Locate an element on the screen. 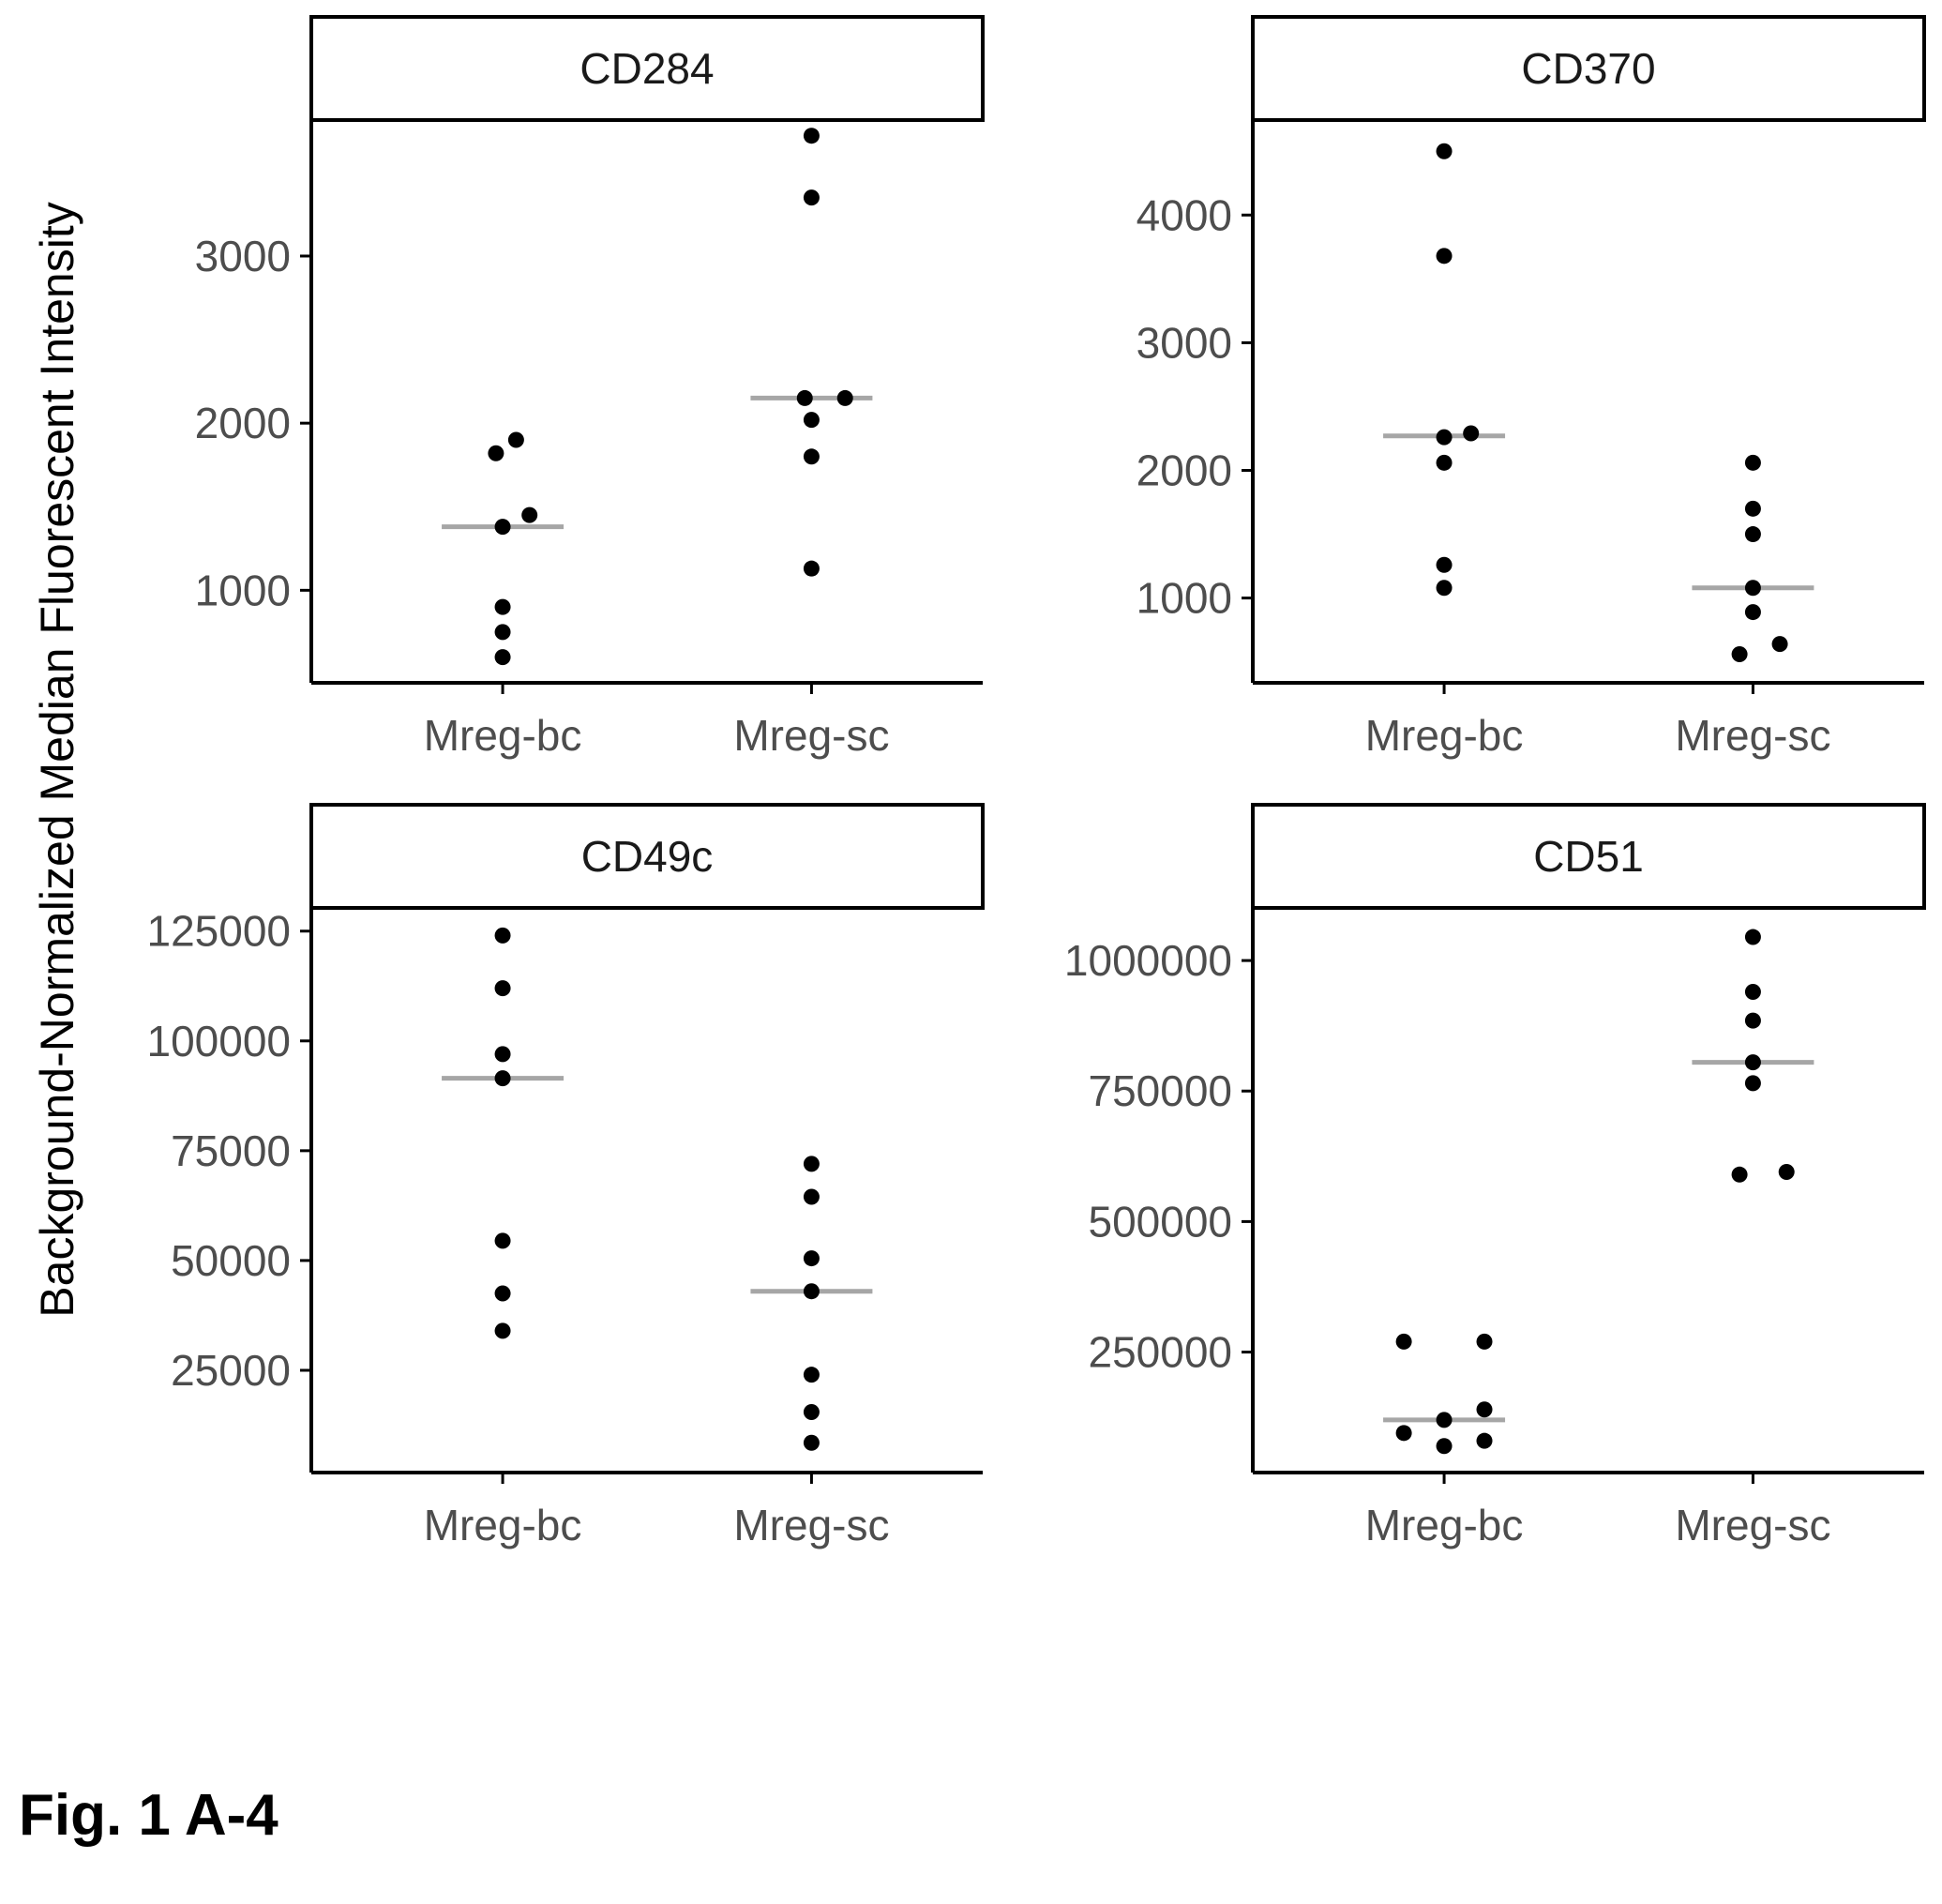 This screenshot has height=1904, width=1942. strip-label: CD284 is located at coordinates (647, 68).